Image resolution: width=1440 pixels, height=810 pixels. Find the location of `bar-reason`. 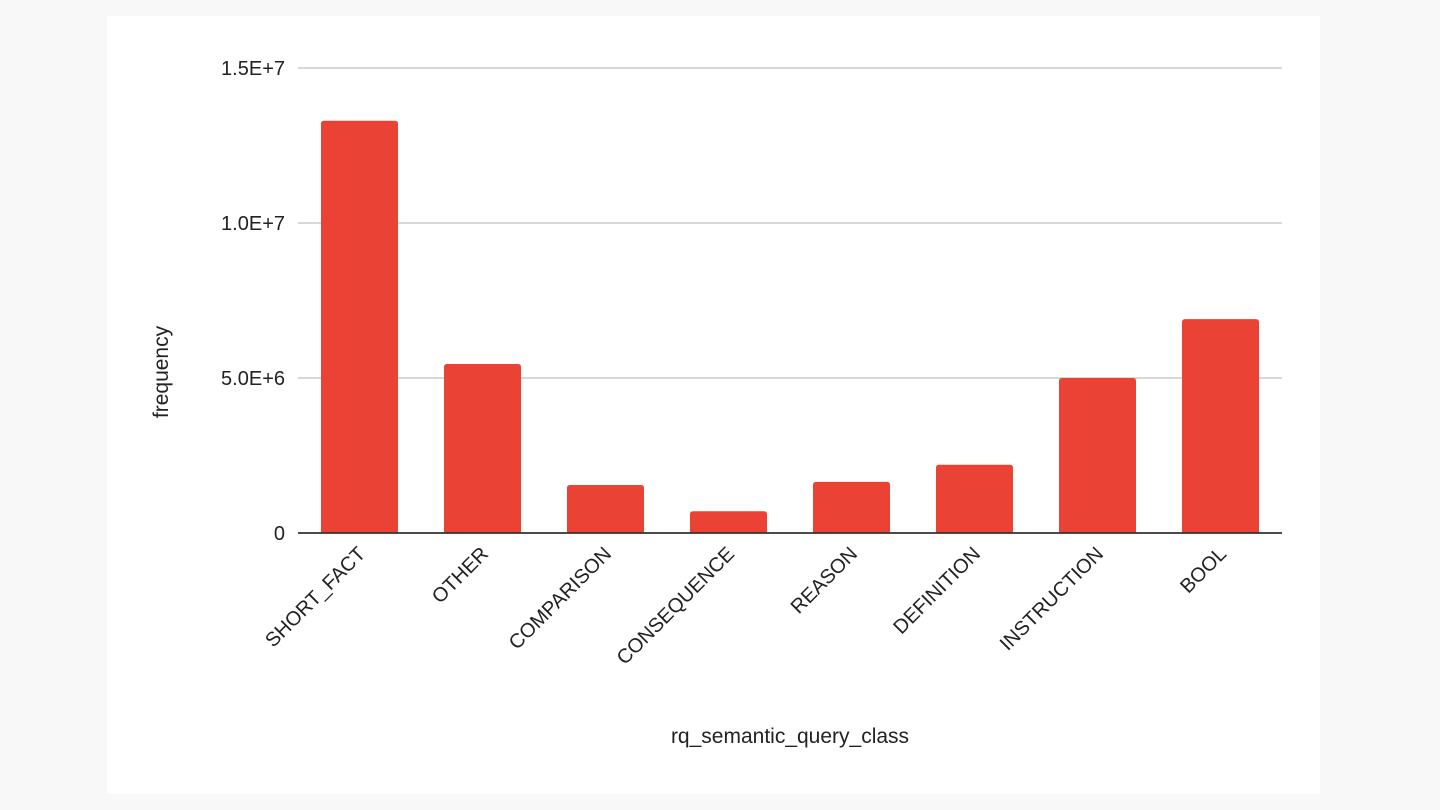

bar-reason is located at coordinates (851, 507).